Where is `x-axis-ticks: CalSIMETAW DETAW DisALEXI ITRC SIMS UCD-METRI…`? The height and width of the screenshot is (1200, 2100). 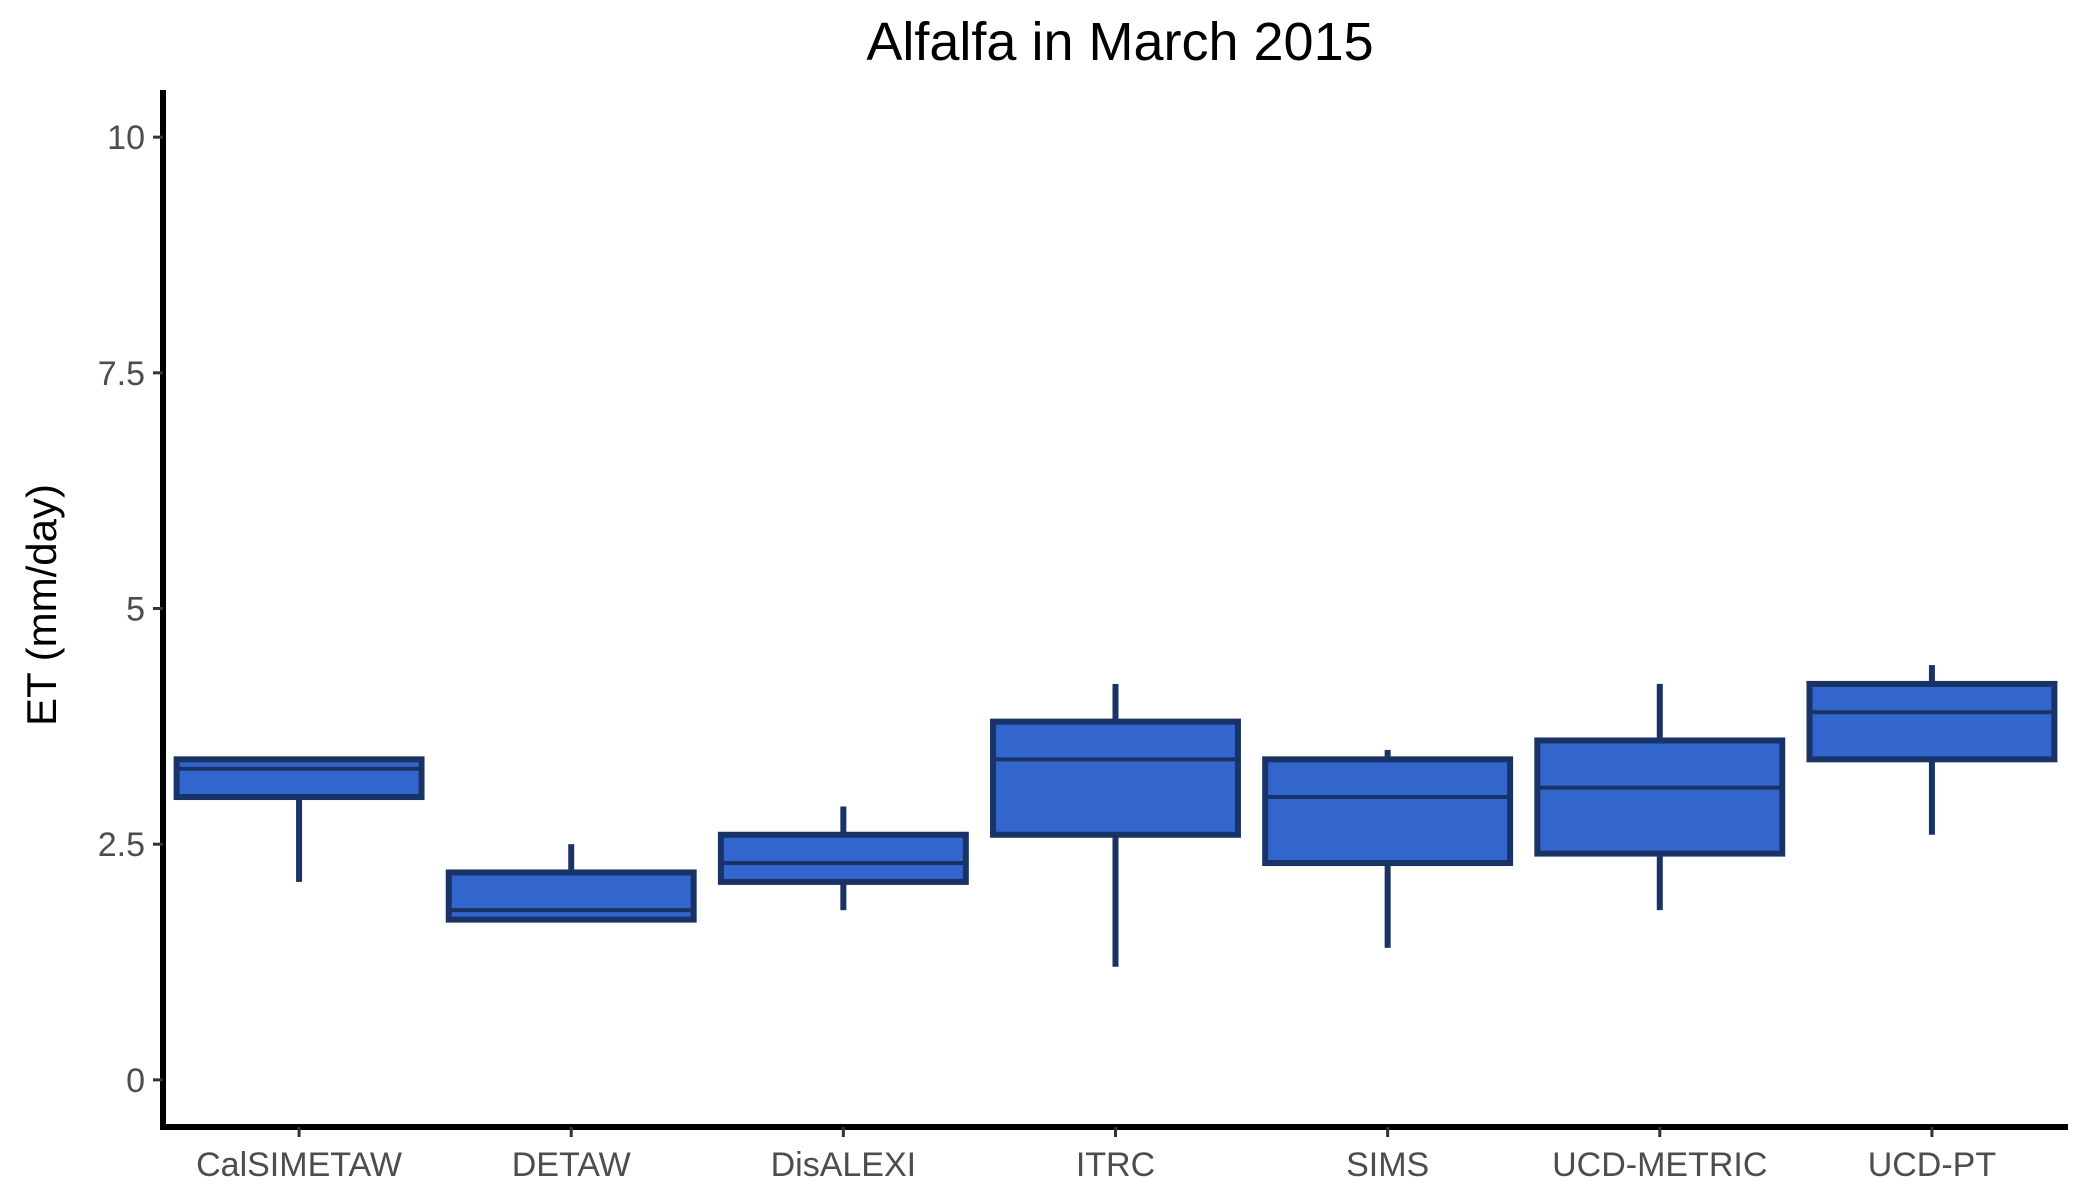
x-axis-ticks: CalSIMETAW DETAW DisALEXI ITRC SIMS UCD-METRI… is located at coordinates (1096, 1155).